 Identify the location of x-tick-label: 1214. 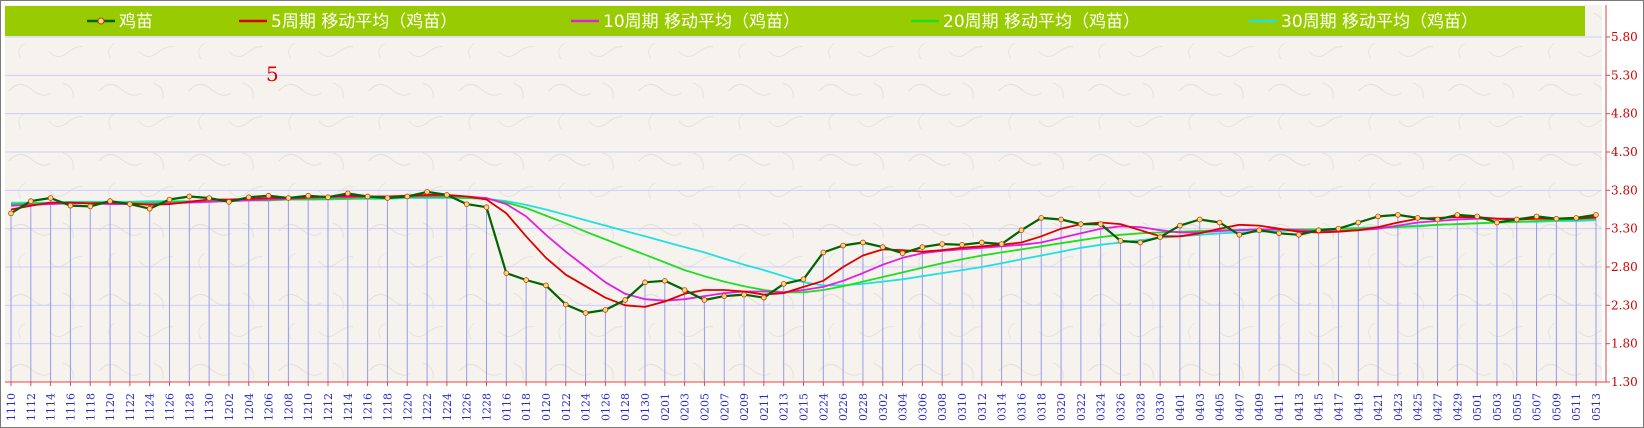
(348, 407).